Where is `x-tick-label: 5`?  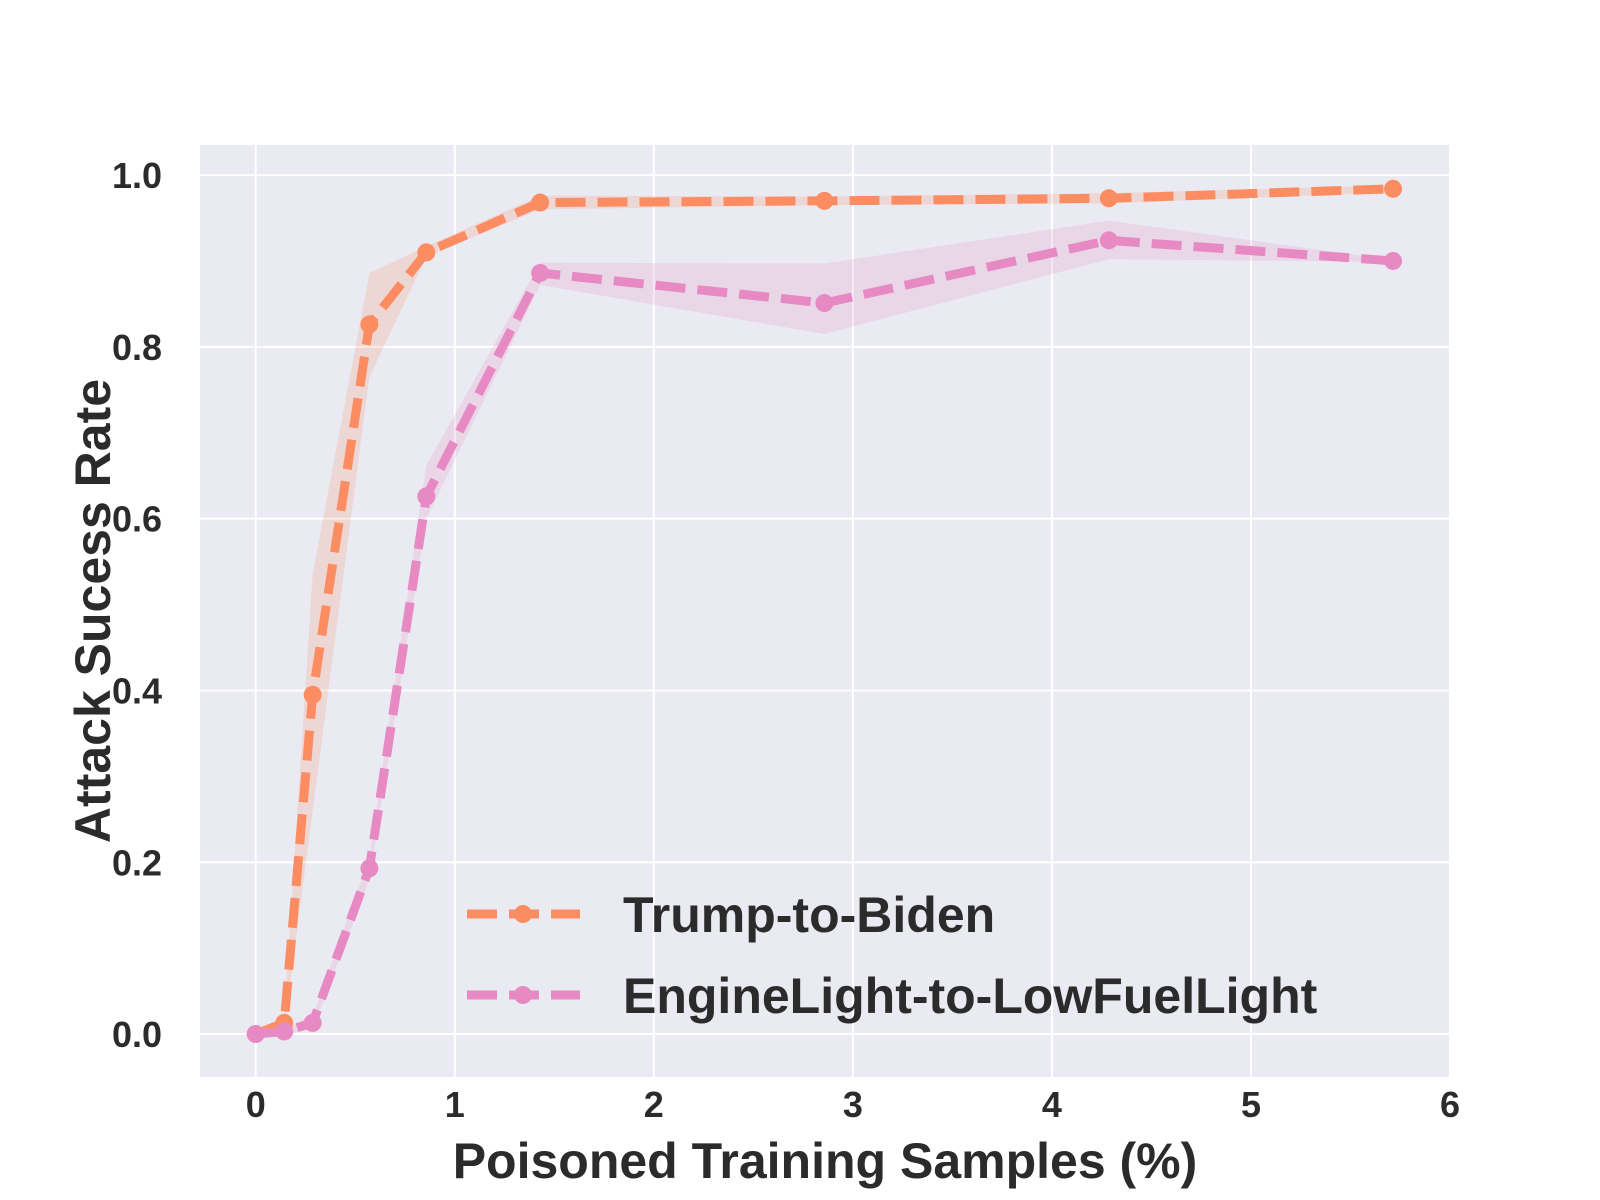
x-tick-label: 5 is located at coordinates (1251, 1104).